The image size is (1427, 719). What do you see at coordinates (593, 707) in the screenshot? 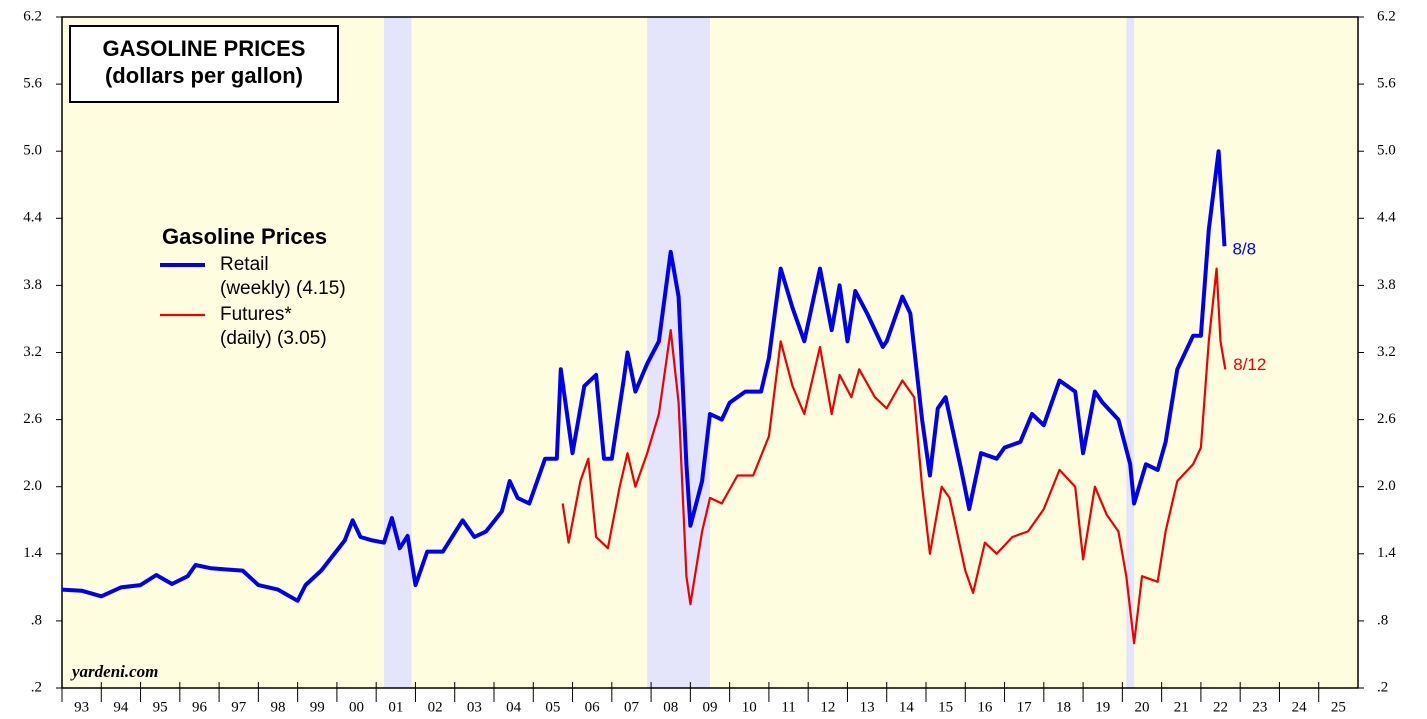
I see `x-tick-label: 06` at bounding box center [593, 707].